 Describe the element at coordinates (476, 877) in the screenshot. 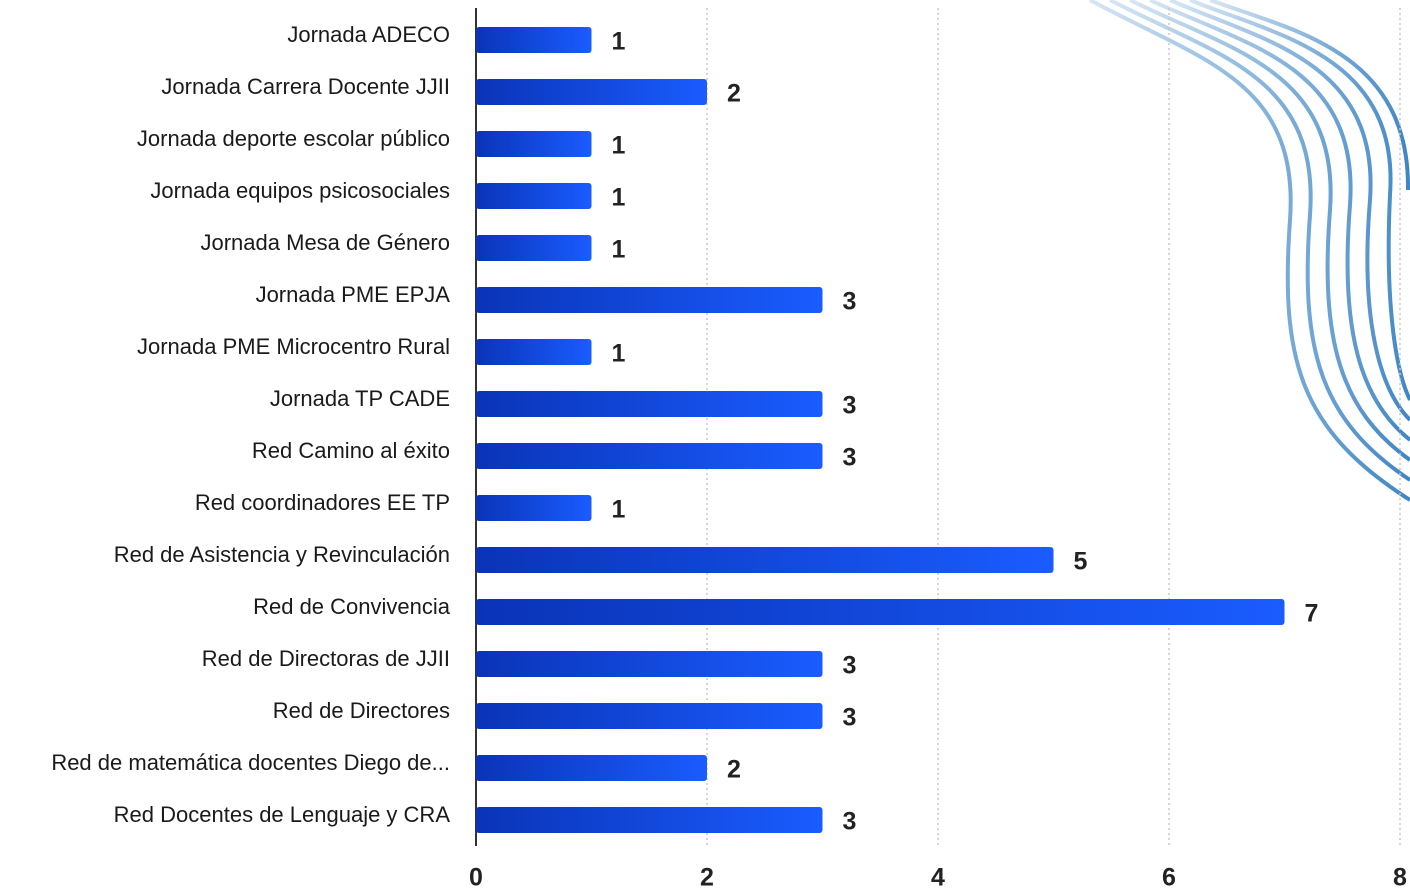

I see `x-tick-label: 0` at that location.